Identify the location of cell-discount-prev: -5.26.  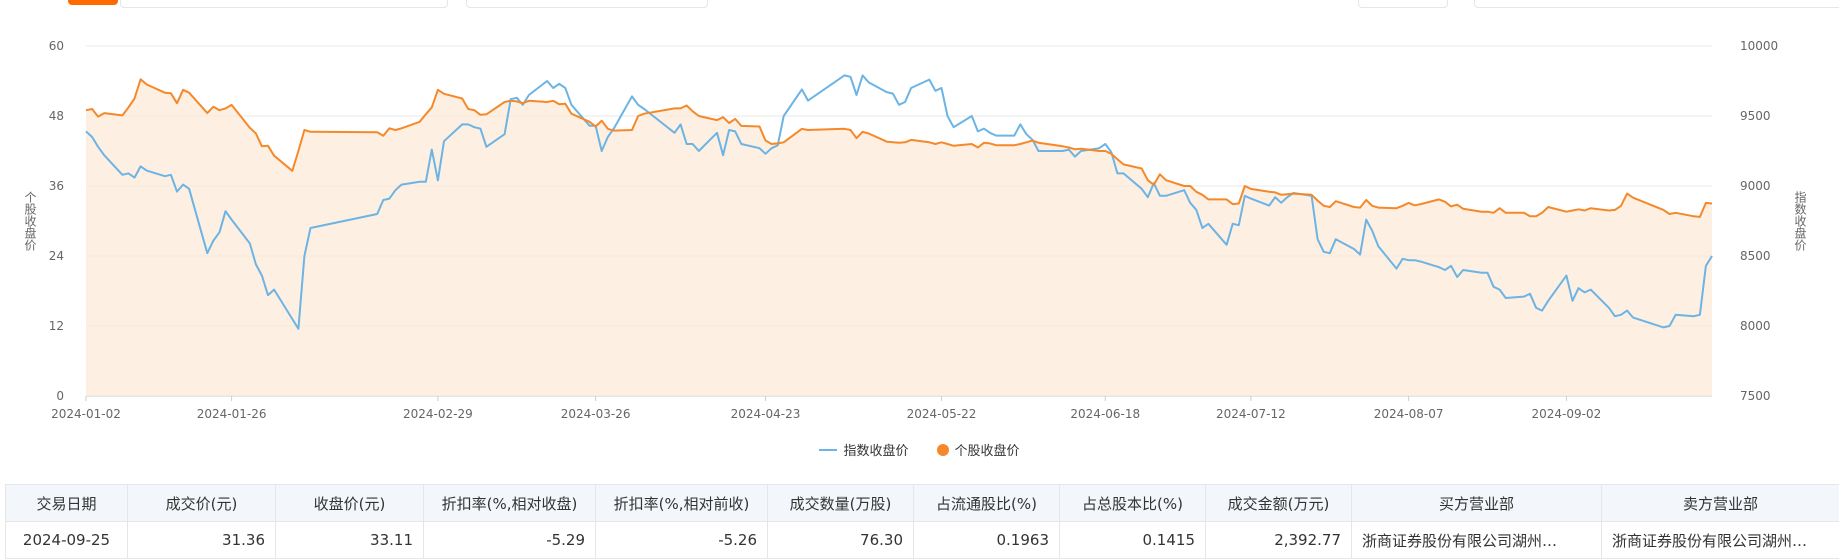
(682, 540).